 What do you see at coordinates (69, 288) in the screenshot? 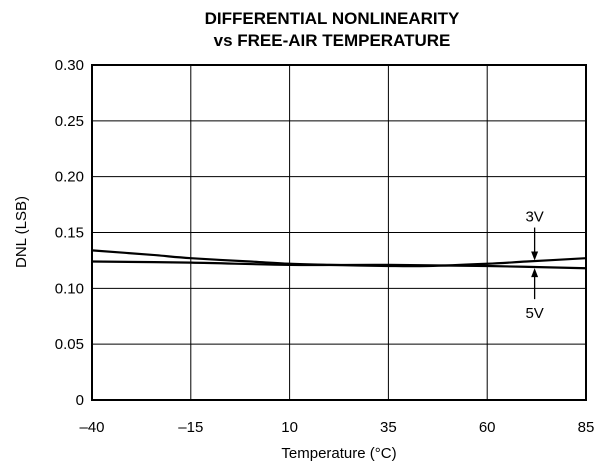
I see `y-tick-label: 0.10` at bounding box center [69, 288].